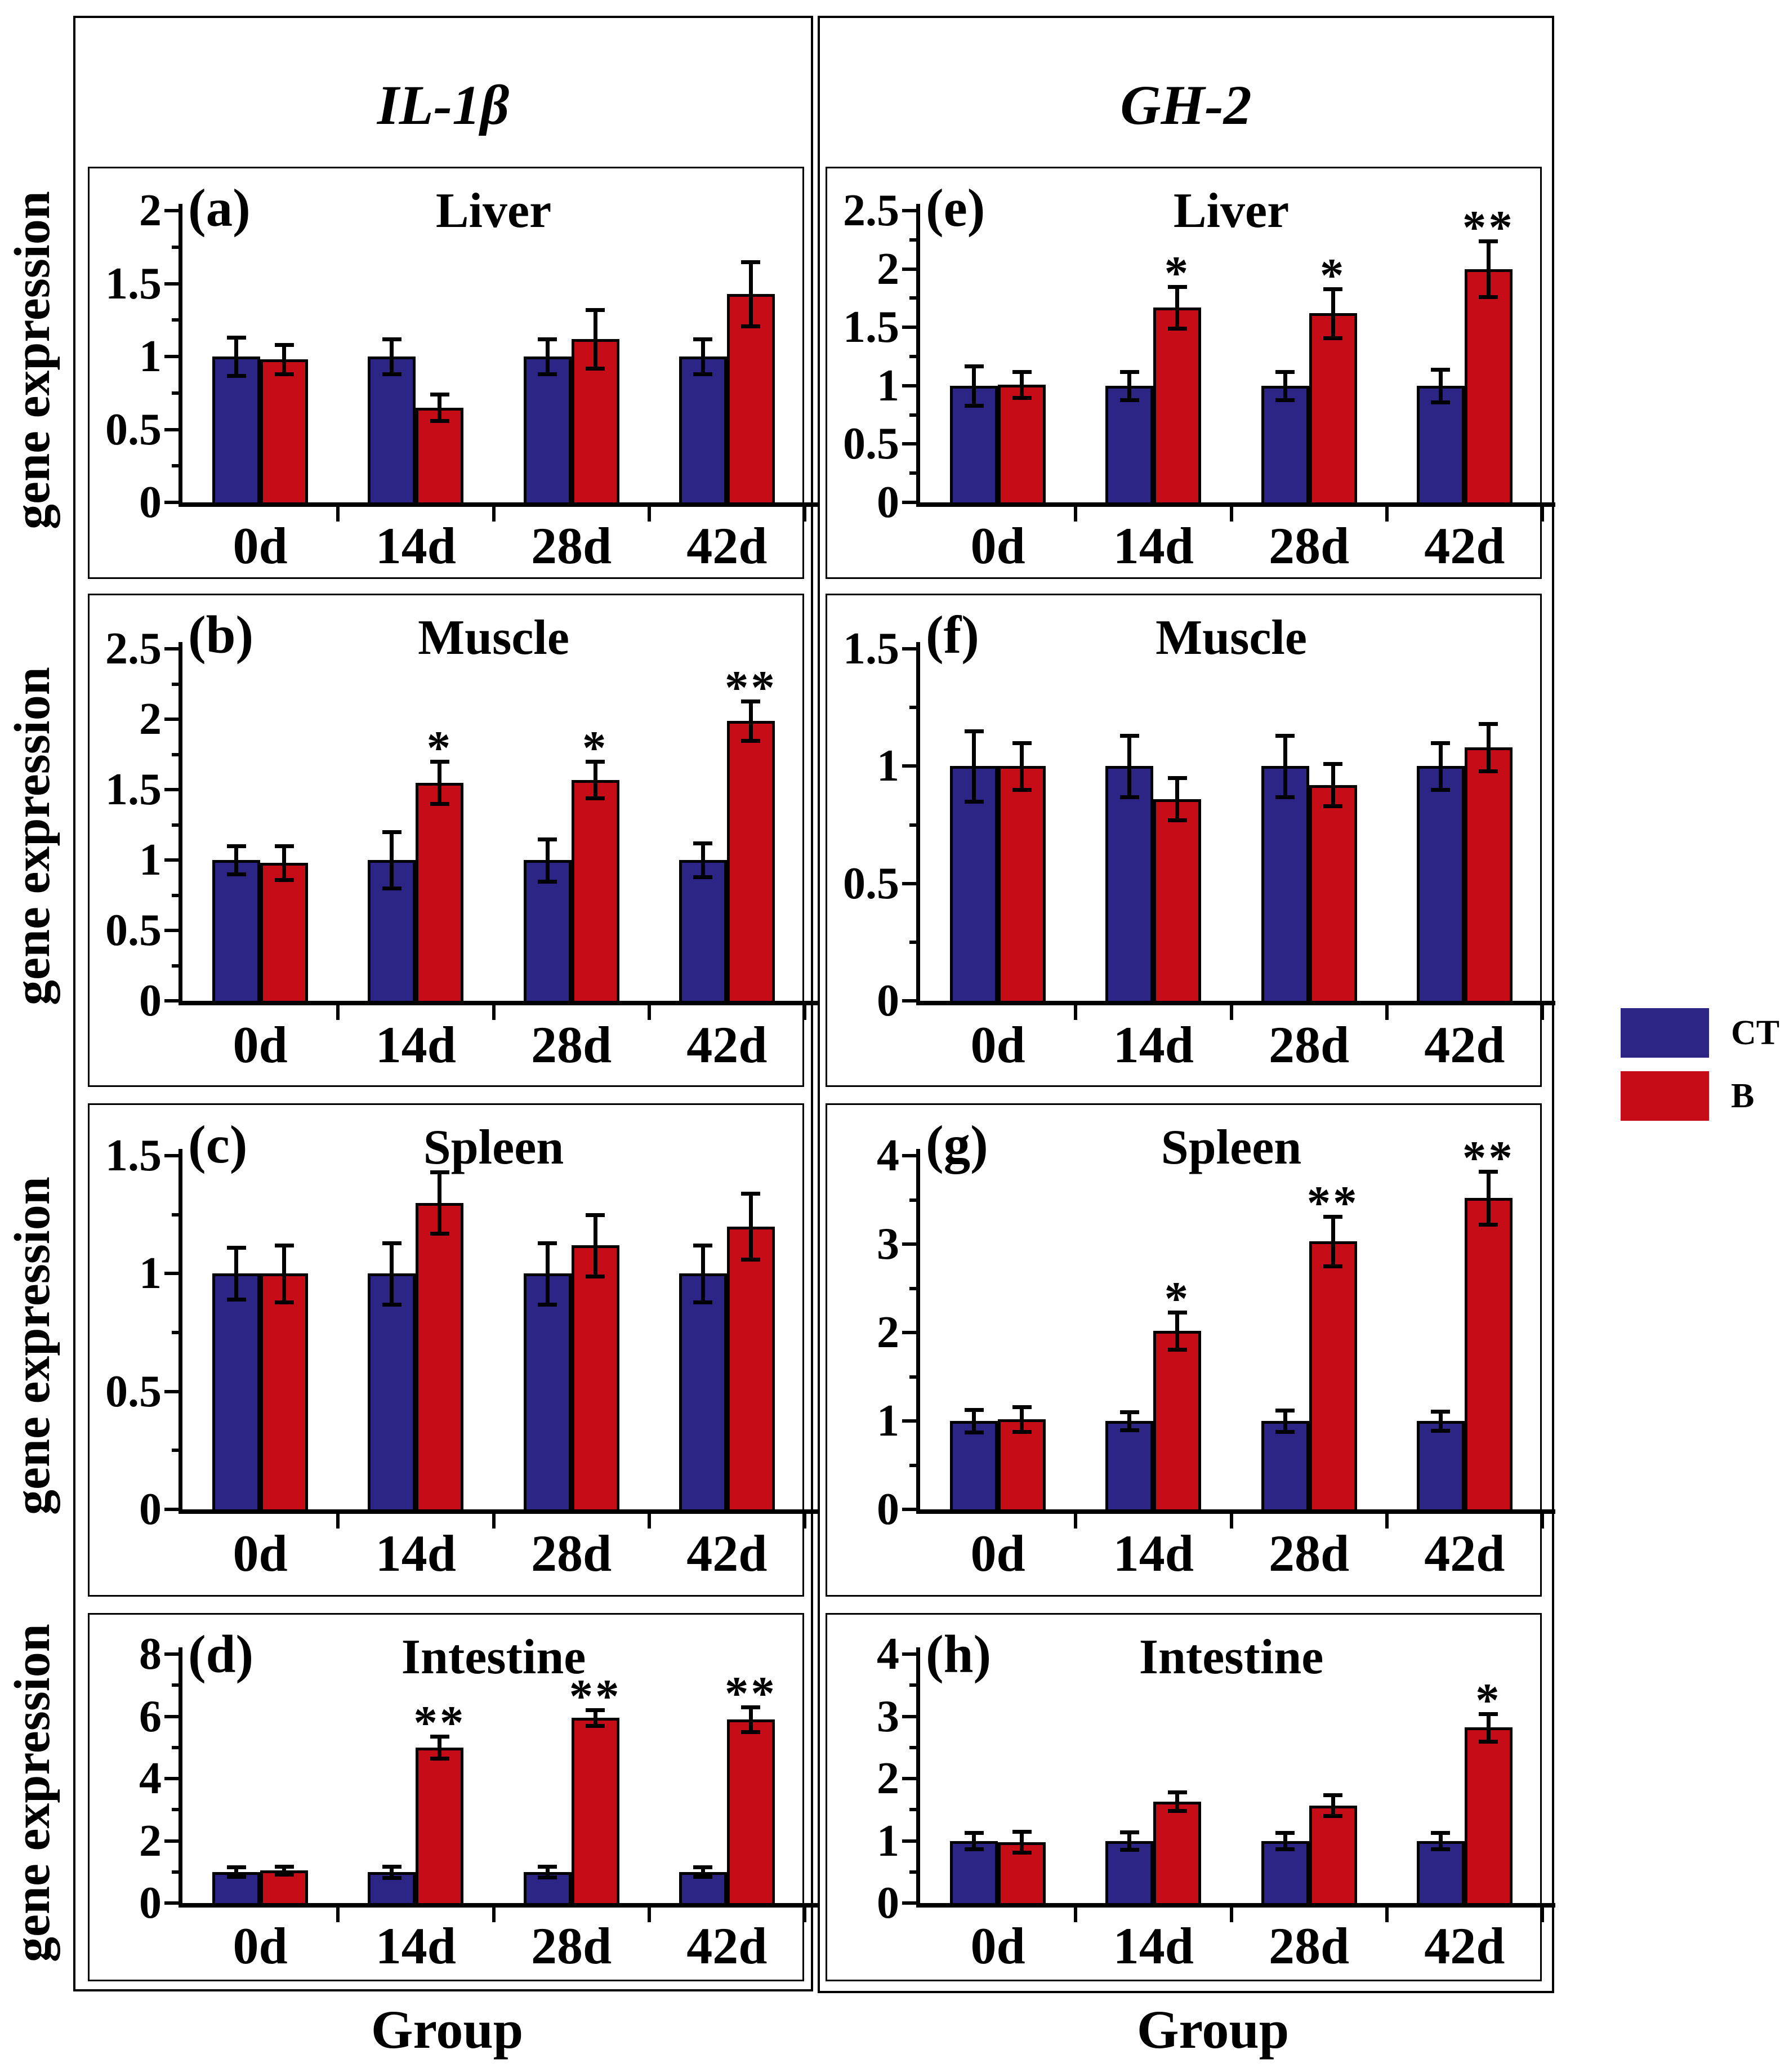 The height and width of the screenshot is (2072, 1789). I want to click on x-axis-label-left: Group, so click(447, 2029).